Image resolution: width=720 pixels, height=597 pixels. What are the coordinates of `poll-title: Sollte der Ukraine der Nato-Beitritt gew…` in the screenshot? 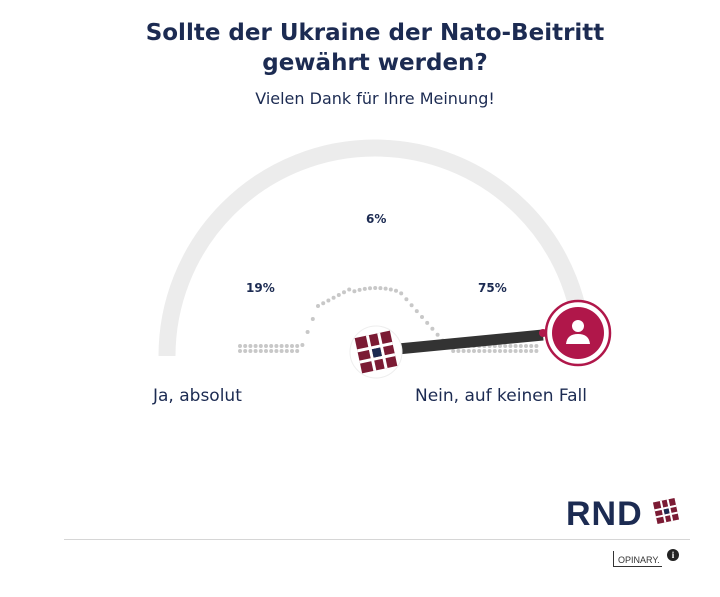 It's located at (360, 48).